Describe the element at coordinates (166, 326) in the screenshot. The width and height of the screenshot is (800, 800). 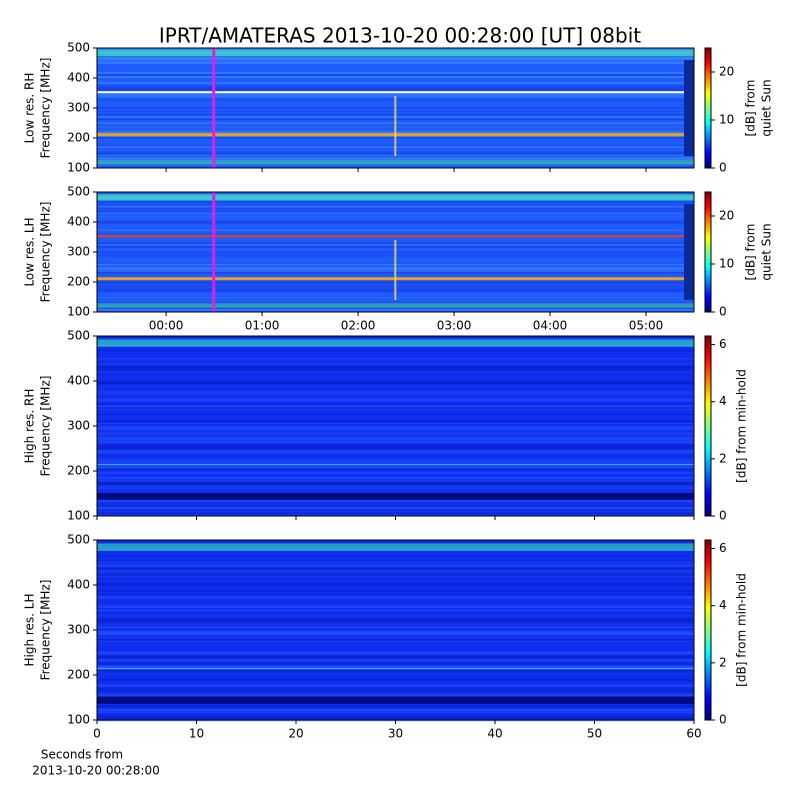
I see `x-tick-label: 00:00` at that location.